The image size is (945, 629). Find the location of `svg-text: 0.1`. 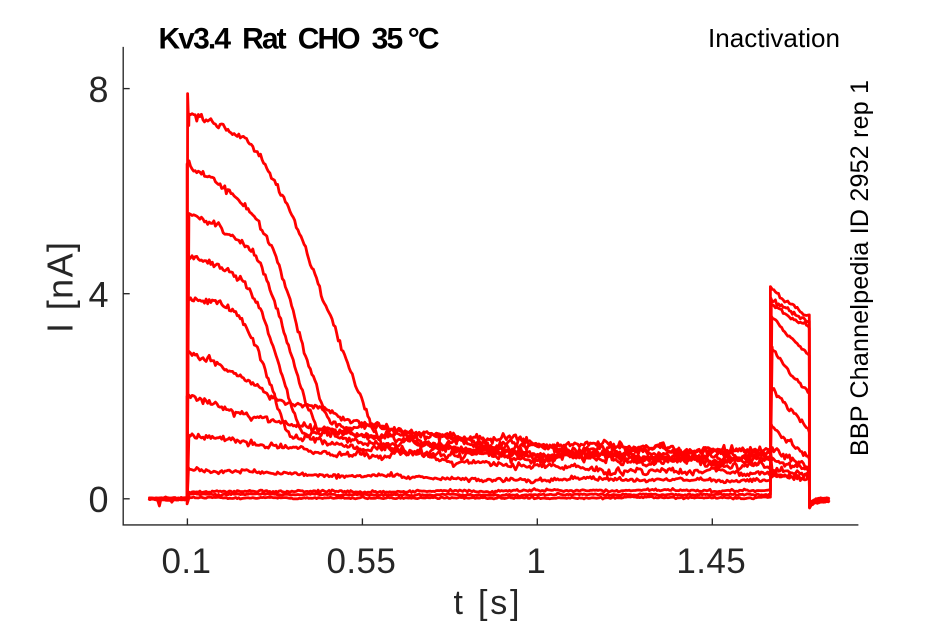

svg-text: 0.1 is located at coordinates (186, 561).